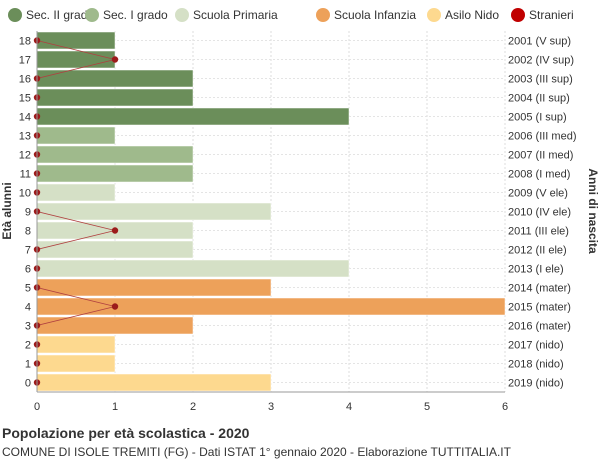 This screenshot has width=600, height=460. I want to click on y-tick-label-age: 12, so click(25, 156).